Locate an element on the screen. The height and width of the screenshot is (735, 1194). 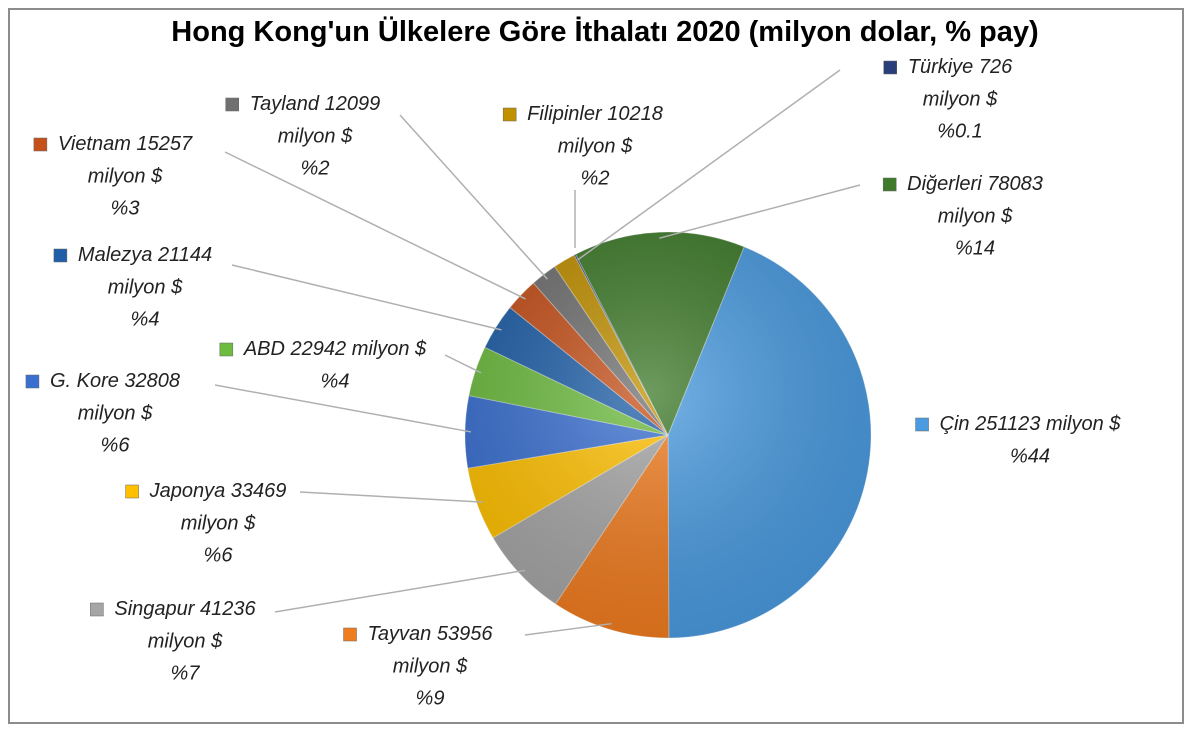
data-label: Tayland 12099 is located at coordinates (315, 104).